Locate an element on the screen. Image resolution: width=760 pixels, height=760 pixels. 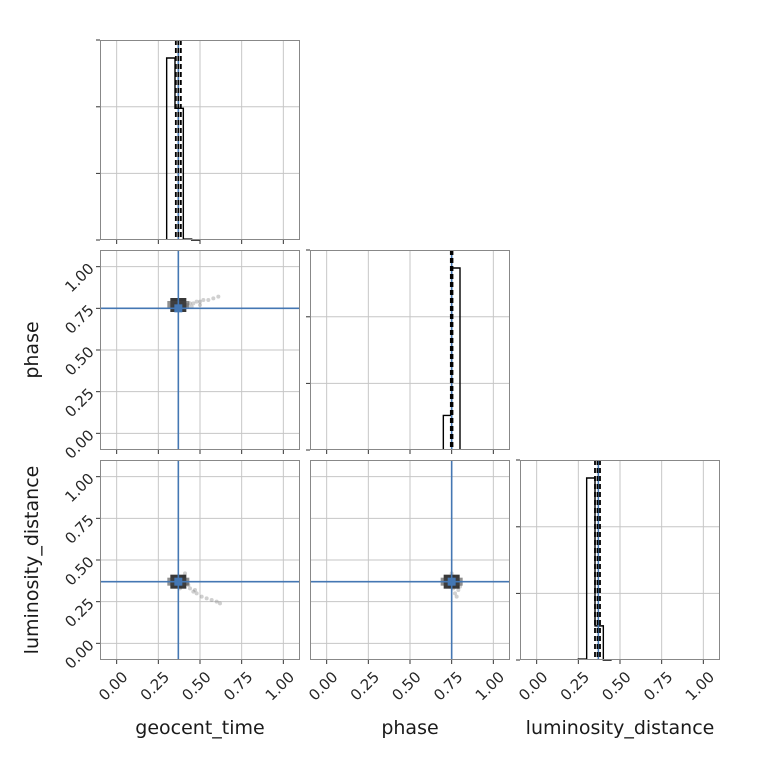
histogram-panel-luminosity_distance is located at coordinates (618, 561).